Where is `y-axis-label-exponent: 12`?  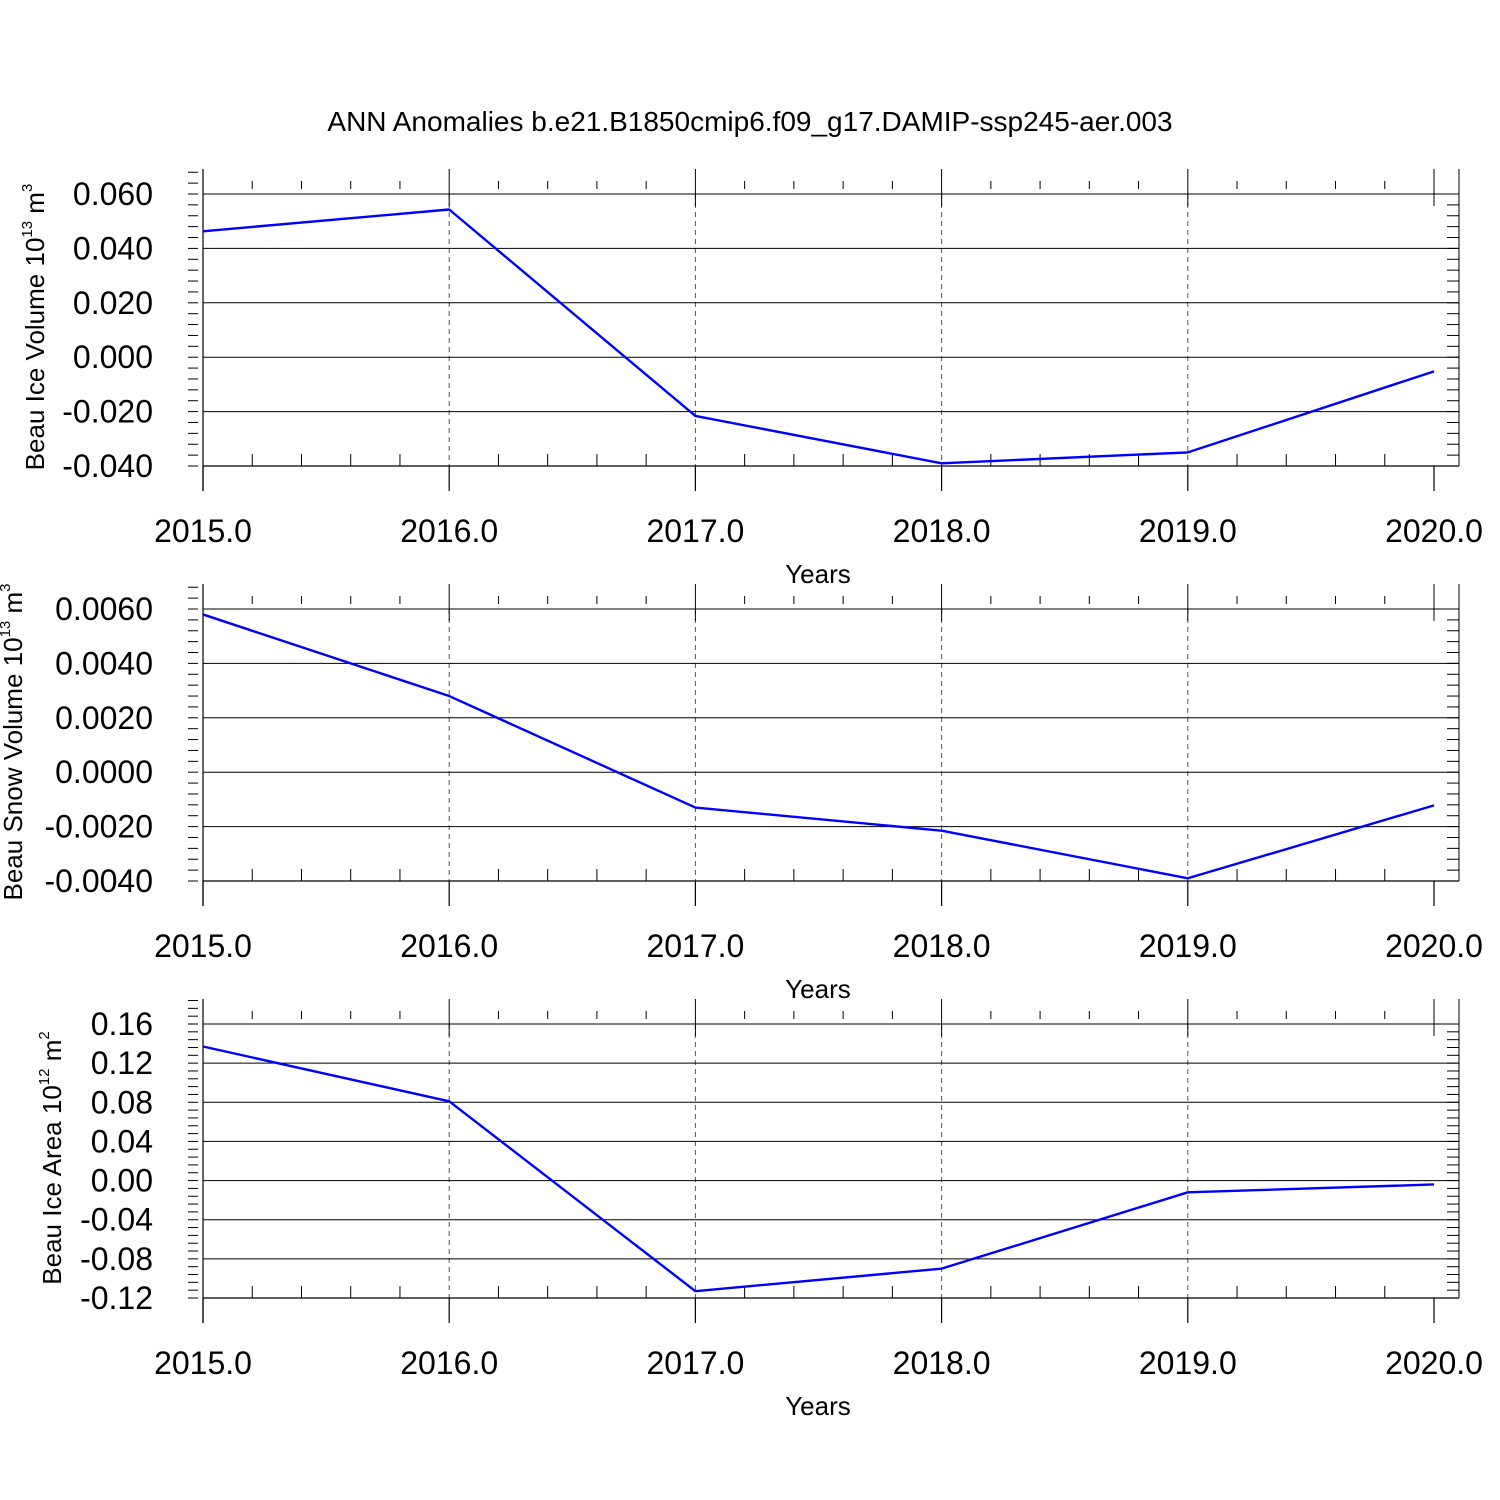
y-axis-label-exponent: 12 is located at coordinates (44, 1077).